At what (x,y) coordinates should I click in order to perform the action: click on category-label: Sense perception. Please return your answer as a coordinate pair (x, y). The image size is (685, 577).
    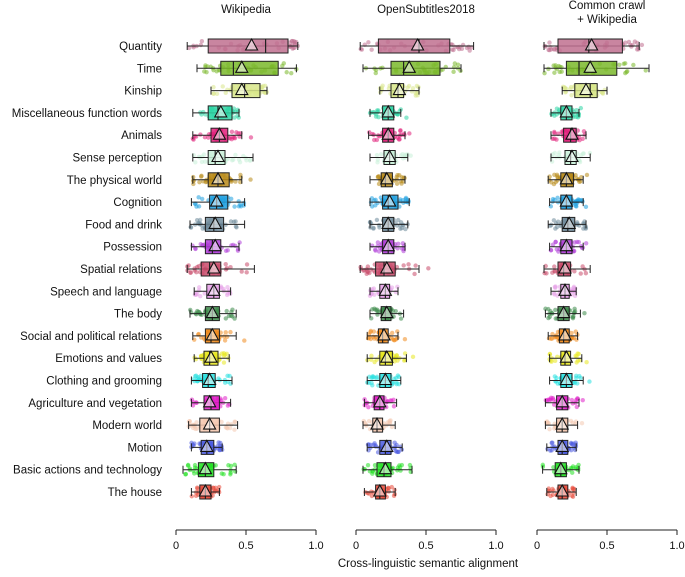
    Looking at the image, I should click on (117, 159).